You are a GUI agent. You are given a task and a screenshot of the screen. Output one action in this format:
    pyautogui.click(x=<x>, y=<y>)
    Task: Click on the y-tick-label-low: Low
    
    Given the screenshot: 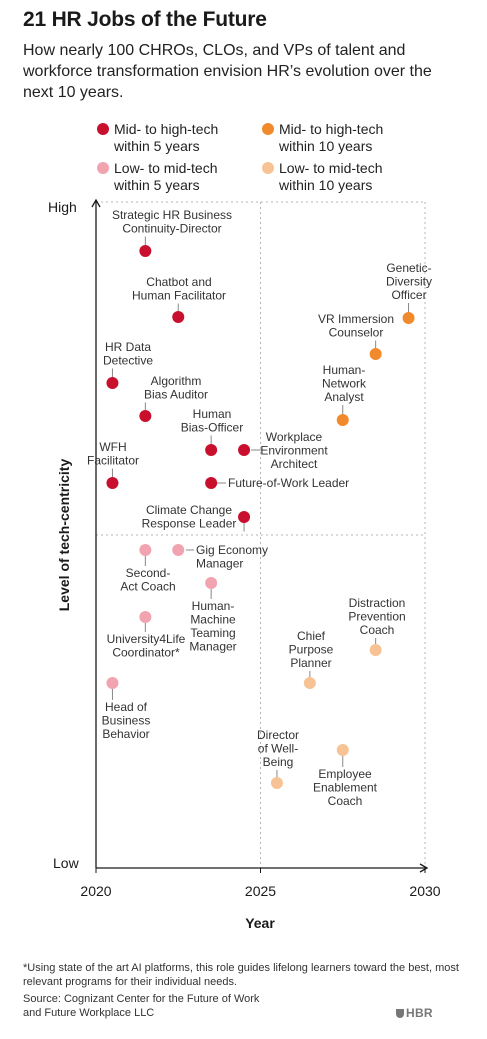 What is the action you would take?
    pyautogui.click(x=66, y=863)
    